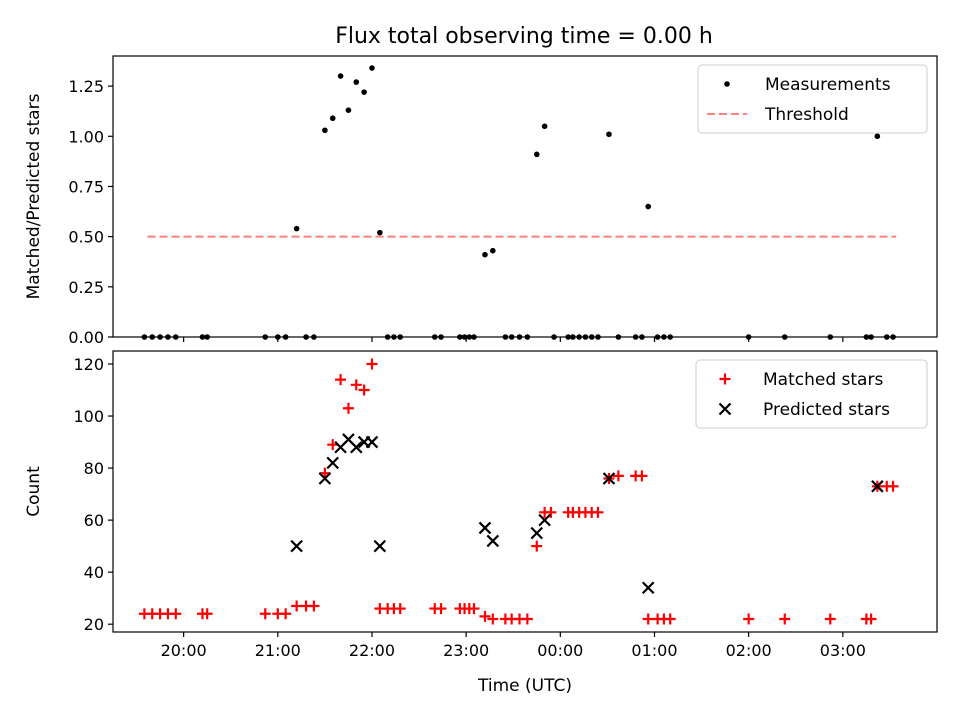 This screenshot has height=720, width=960. What do you see at coordinates (88, 416) in the screenshot?
I see `y-tick-label: 100` at bounding box center [88, 416].